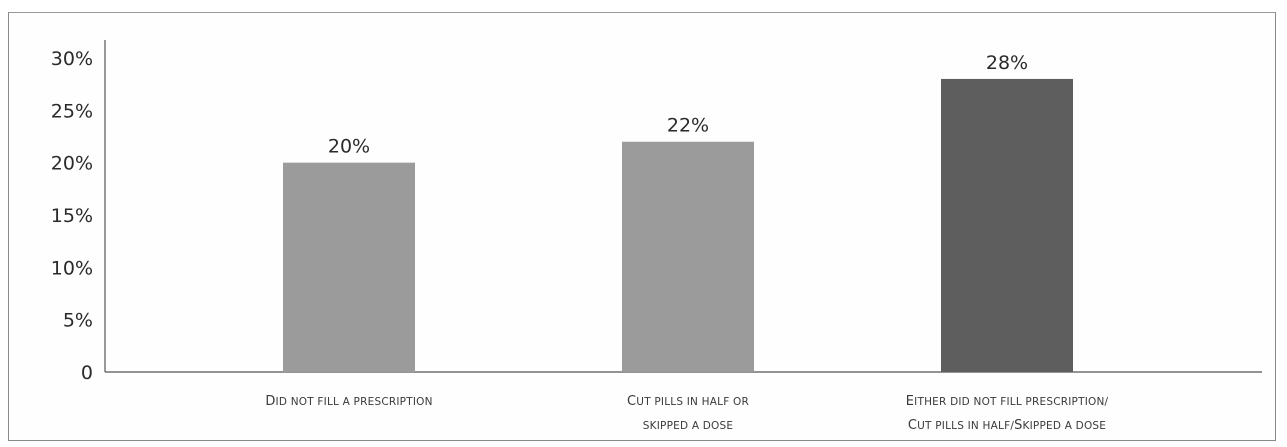 This screenshot has height=447, width=1287. Describe the element at coordinates (72, 268) in the screenshot. I see `y-tick-label: 10%` at that location.